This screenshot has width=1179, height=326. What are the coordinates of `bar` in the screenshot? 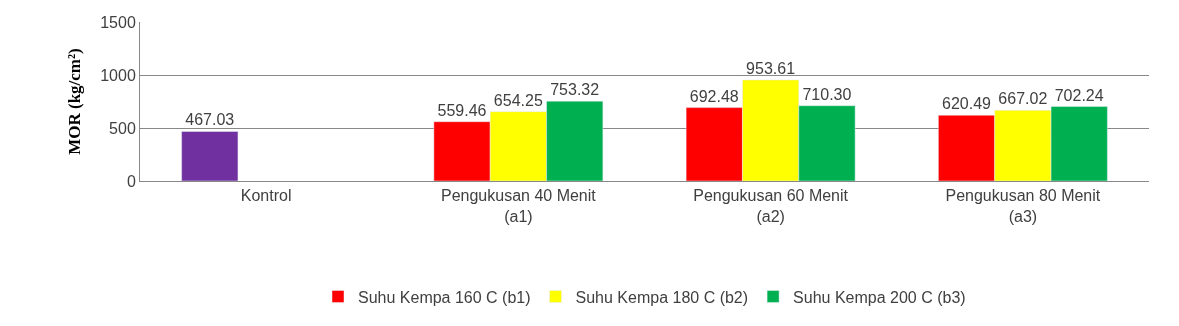 It's located at (210, 156).